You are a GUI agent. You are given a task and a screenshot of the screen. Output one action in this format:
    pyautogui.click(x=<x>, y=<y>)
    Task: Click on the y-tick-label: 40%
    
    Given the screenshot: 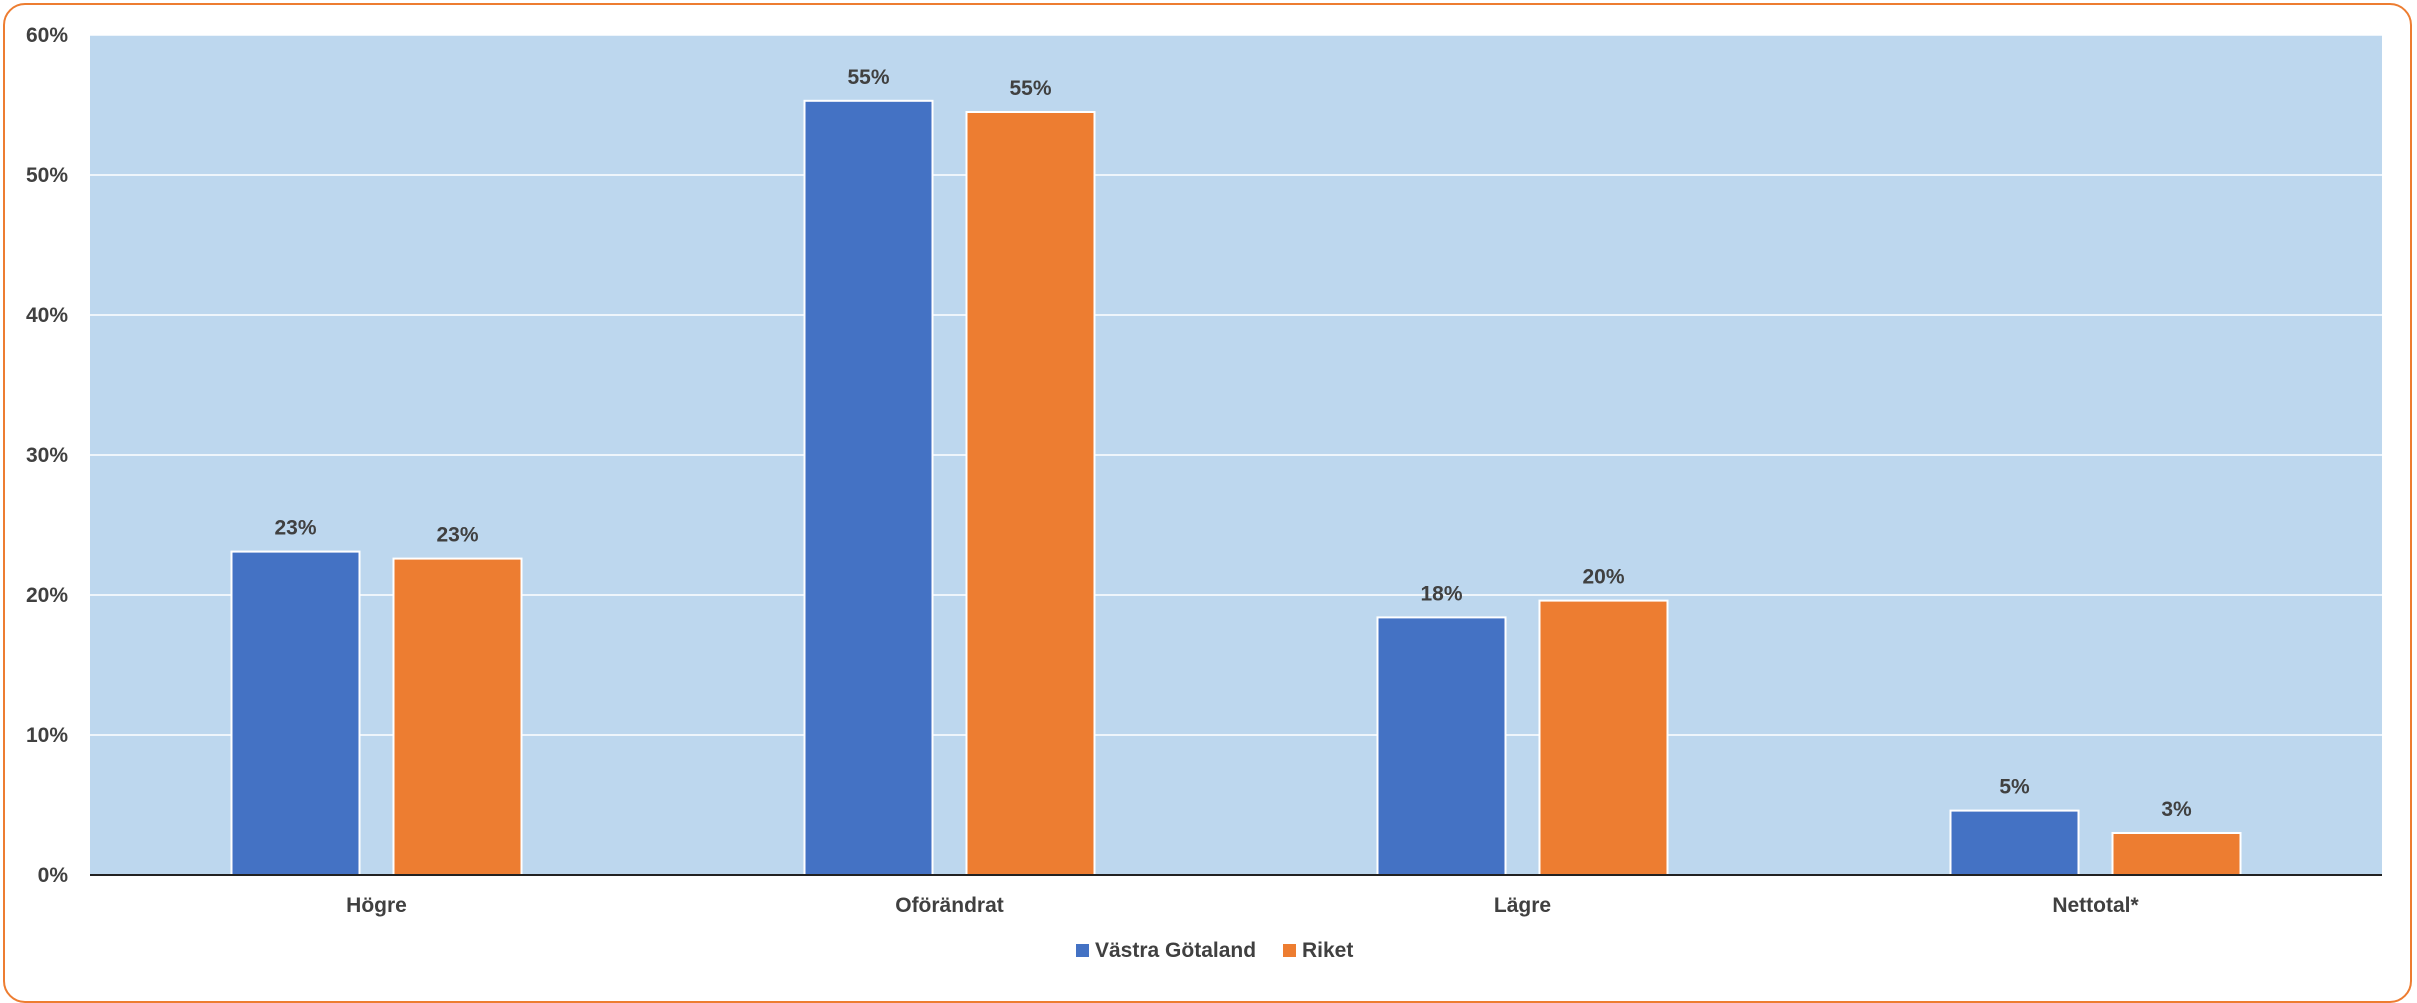 What is the action you would take?
    pyautogui.click(x=47, y=315)
    